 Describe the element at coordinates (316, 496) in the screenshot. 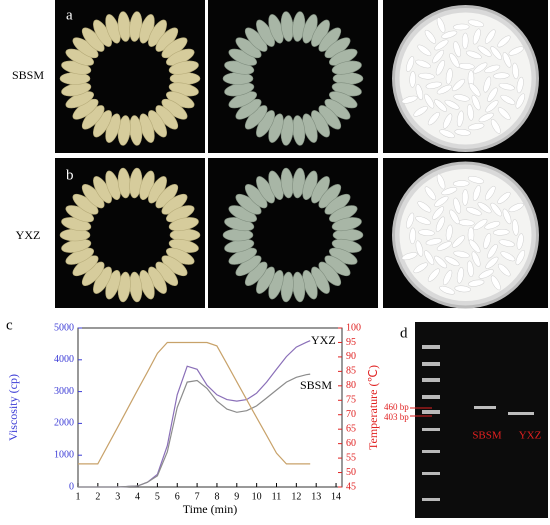

I see `x-tick-label: 13` at that location.